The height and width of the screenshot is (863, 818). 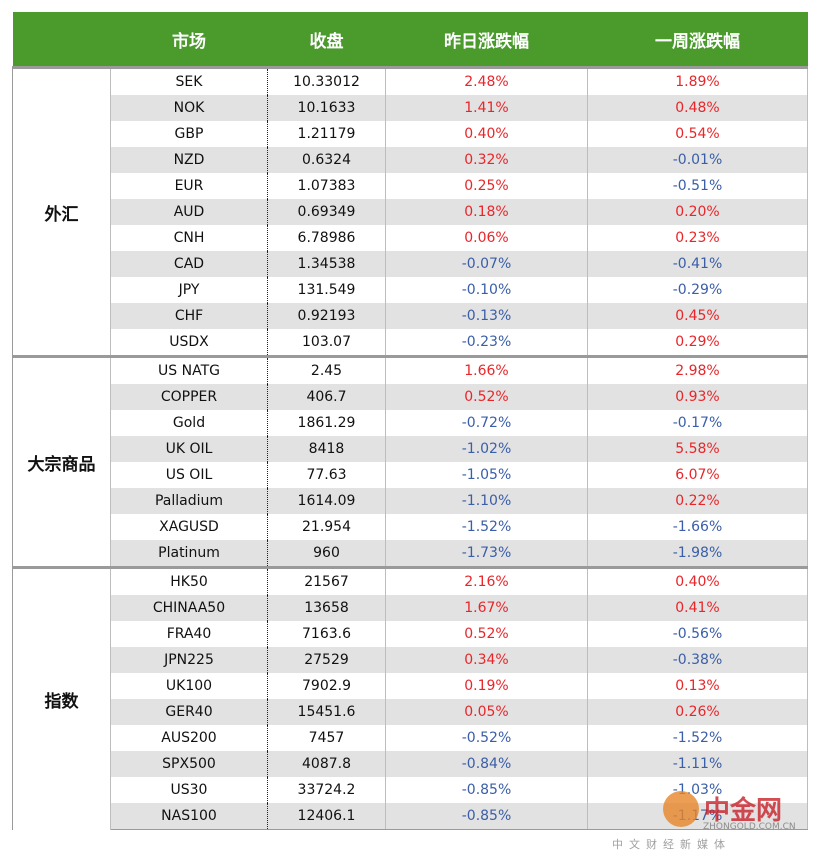 I want to click on group-label: 大宗商品, so click(x=61, y=461).